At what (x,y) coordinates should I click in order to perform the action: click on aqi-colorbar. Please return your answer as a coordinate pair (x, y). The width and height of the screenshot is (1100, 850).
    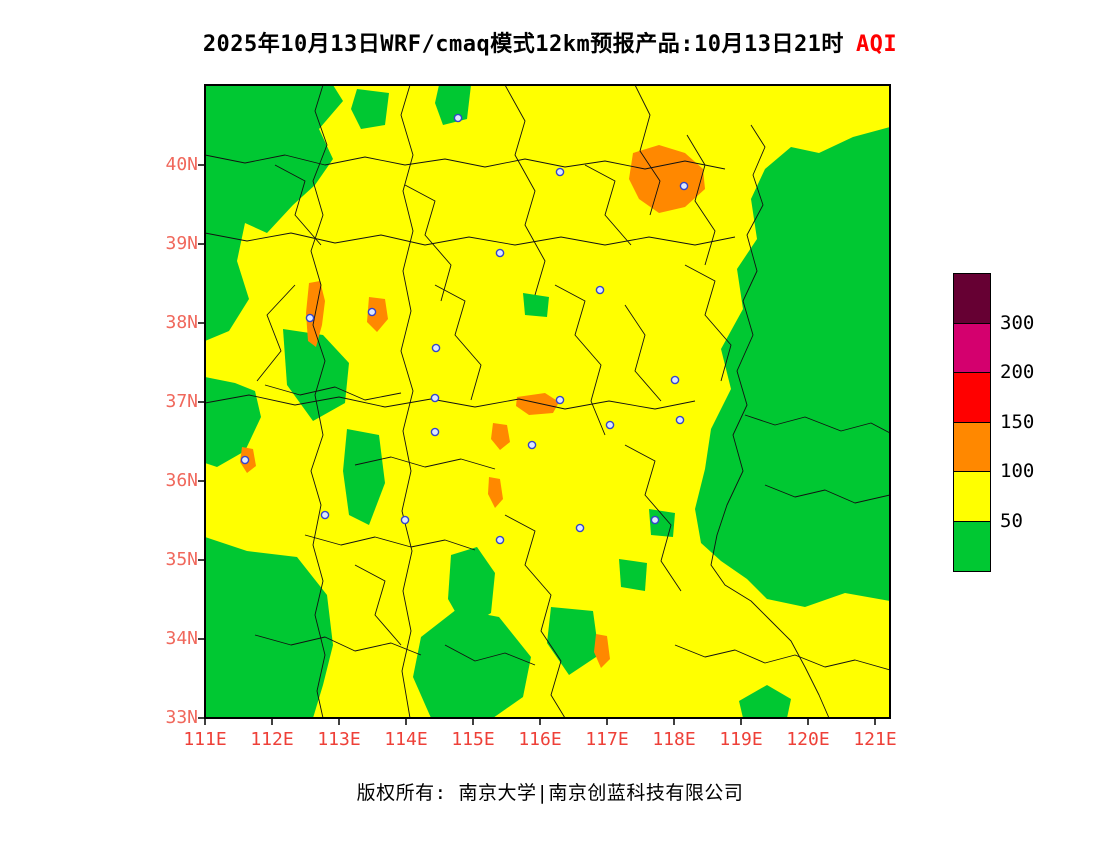
    Looking at the image, I should click on (972, 422).